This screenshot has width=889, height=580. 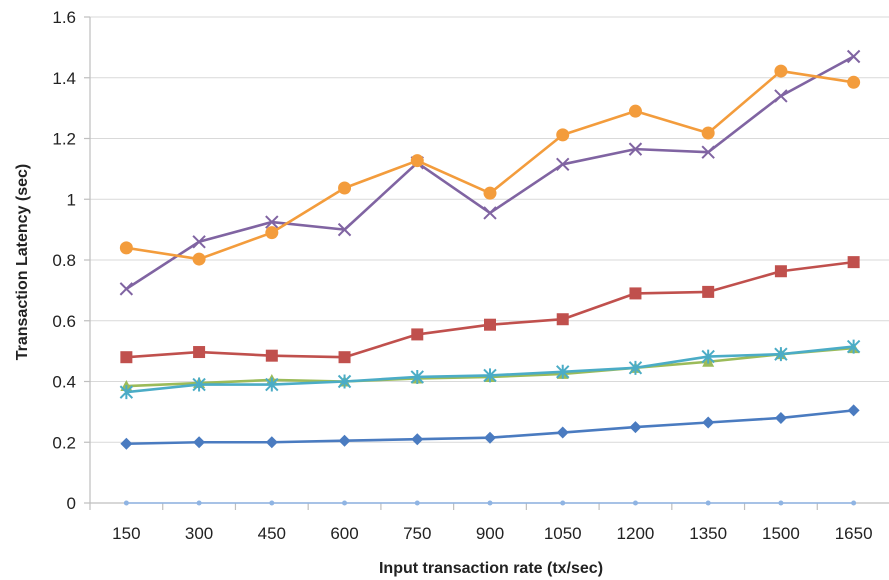 I want to click on y-tick-label: 0.8, so click(x=64, y=260).